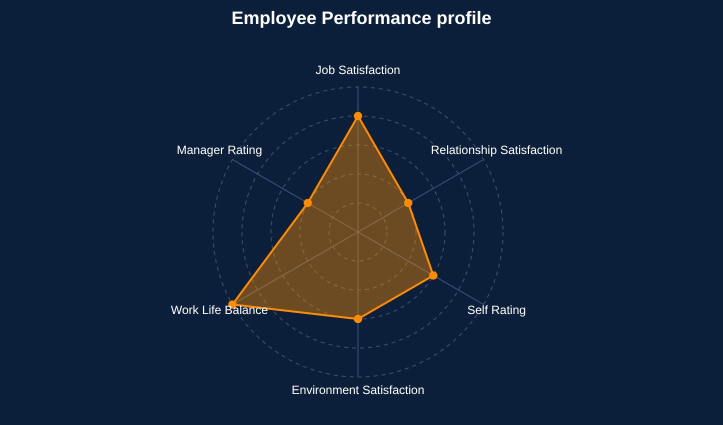 The width and height of the screenshot is (723, 425). I want to click on chart-title: Employee Performance profile, so click(361, 18).